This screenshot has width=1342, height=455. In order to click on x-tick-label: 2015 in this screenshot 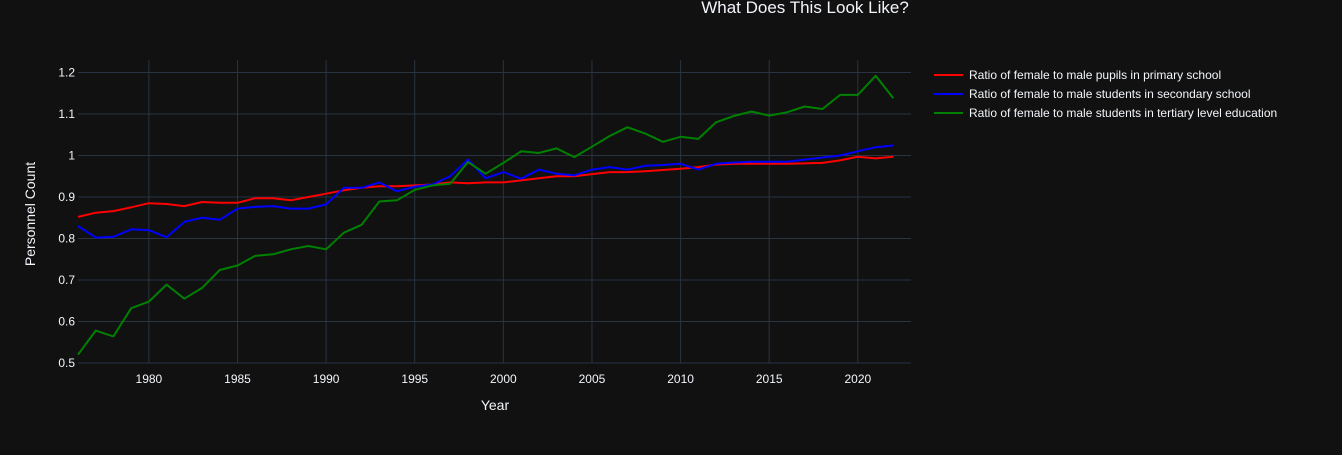, I will do `click(769, 379)`.